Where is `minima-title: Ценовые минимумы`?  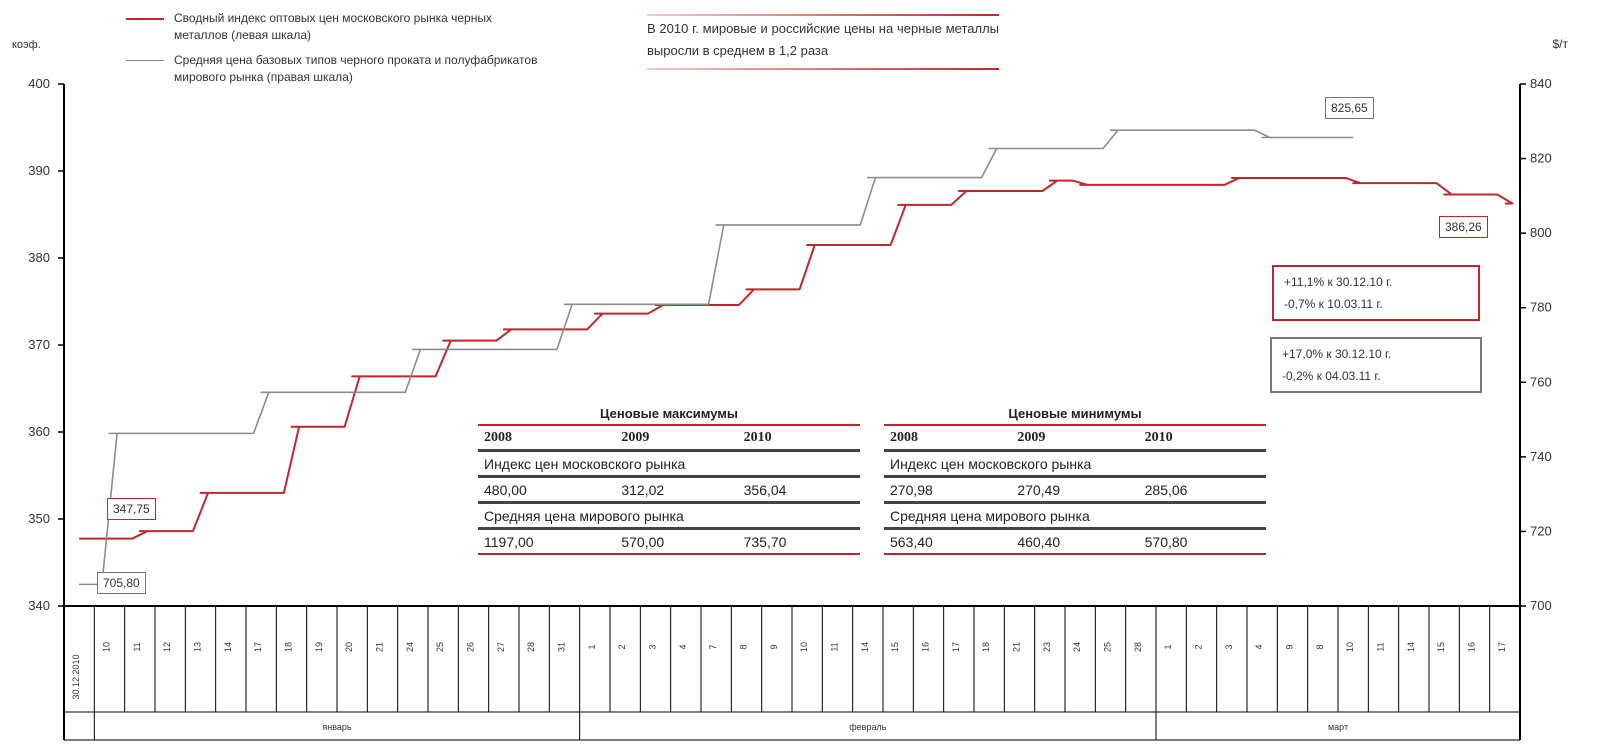
minima-title: Ценовые минимумы is located at coordinates (1075, 413).